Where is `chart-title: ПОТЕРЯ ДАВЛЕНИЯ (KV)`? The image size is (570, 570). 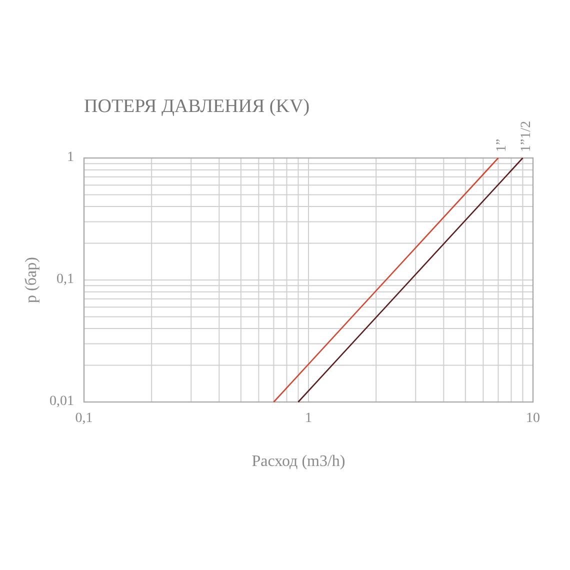
chart-title: ПОТЕРЯ ДАВЛЕНИЯ (KV) is located at coordinates (197, 106).